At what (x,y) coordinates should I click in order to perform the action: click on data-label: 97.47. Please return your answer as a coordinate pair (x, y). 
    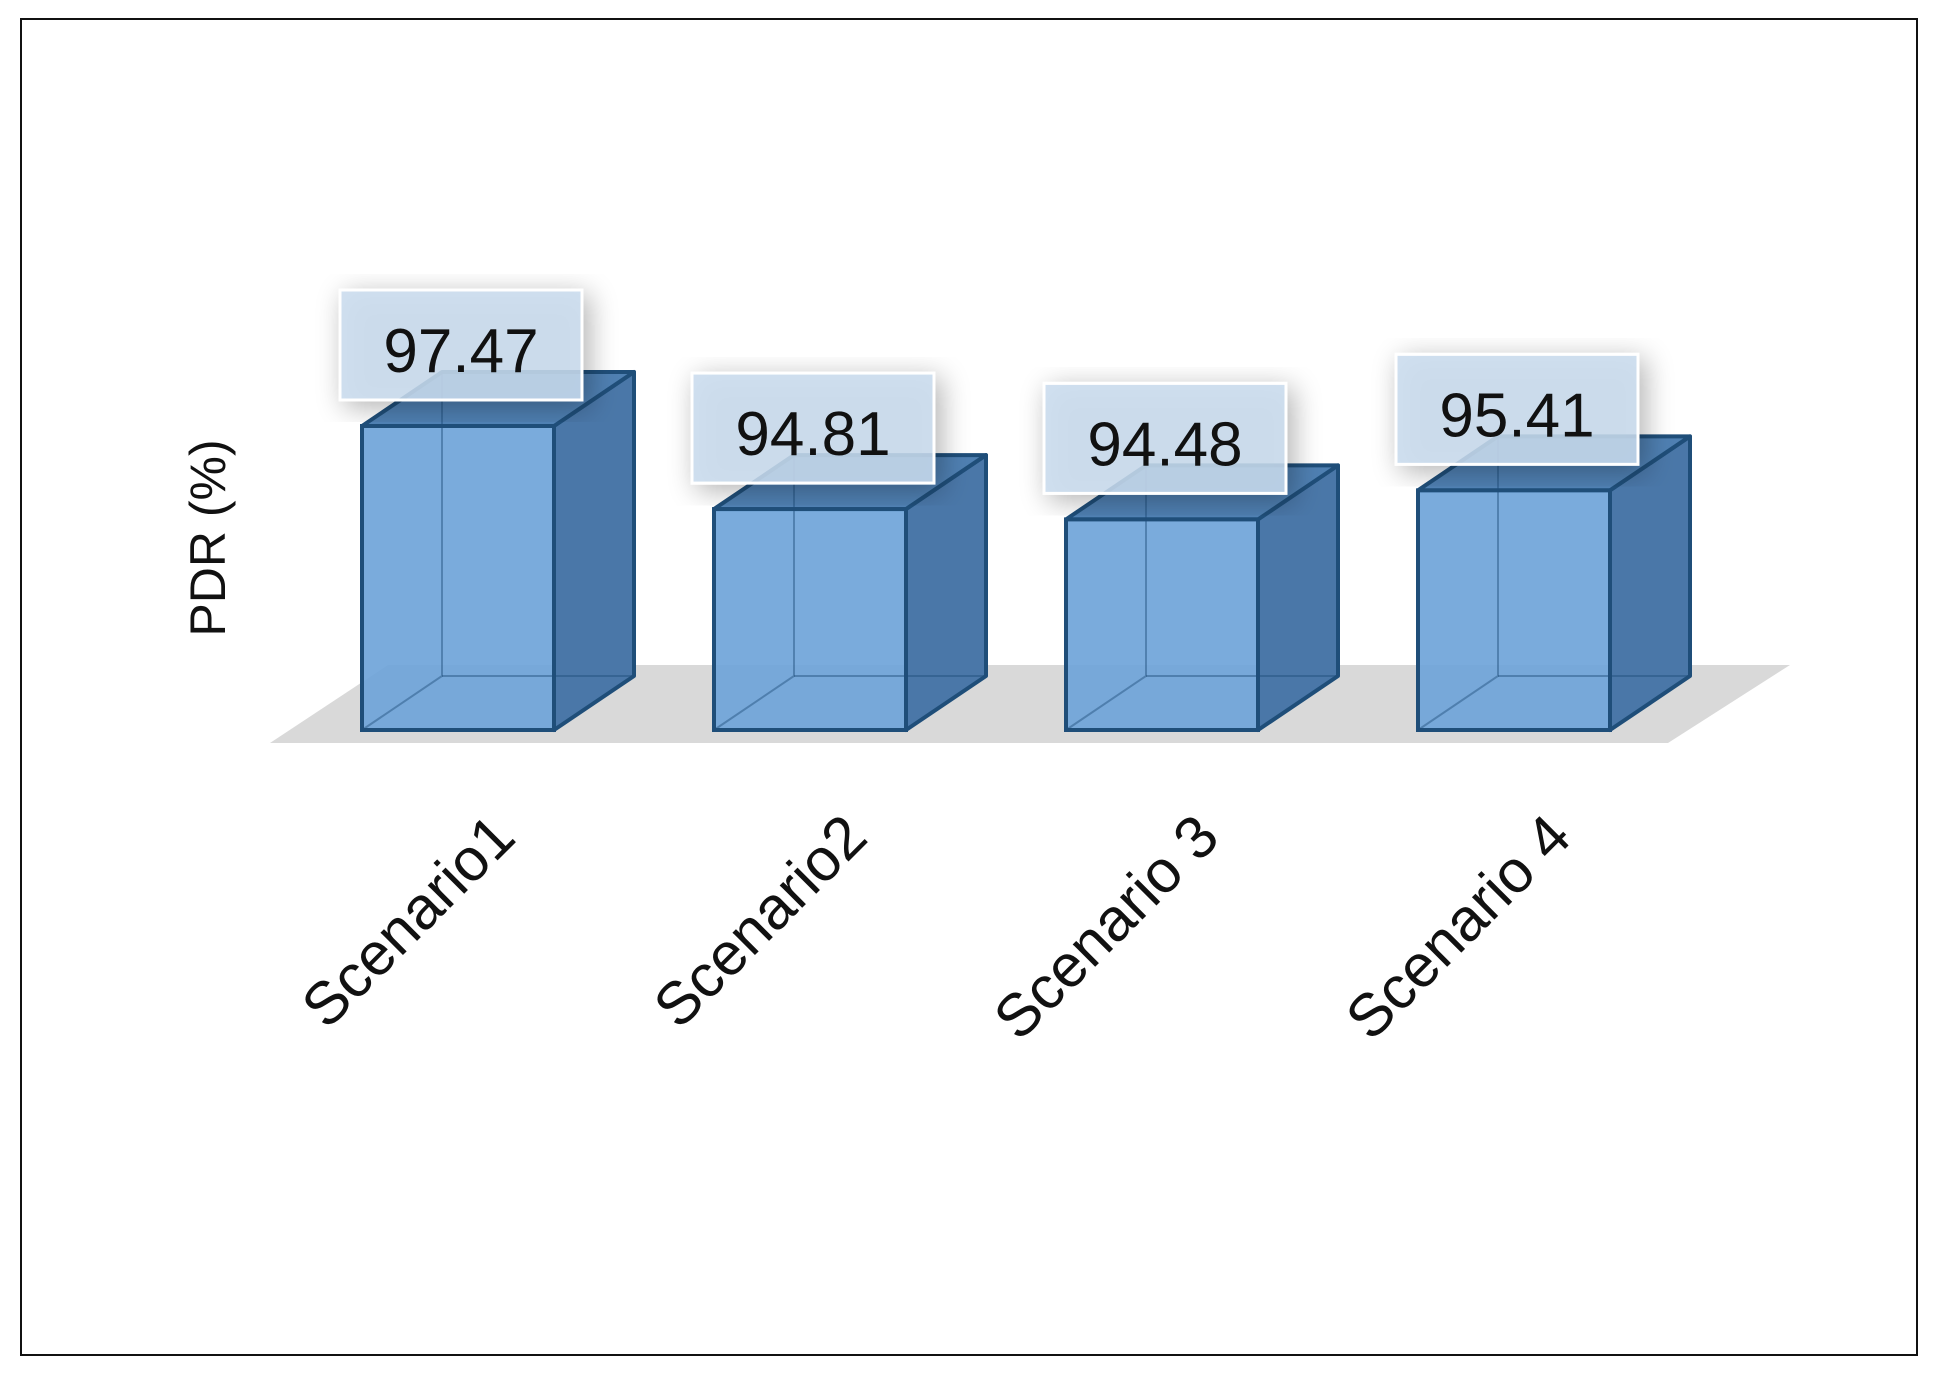
    Looking at the image, I should click on (461, 345).